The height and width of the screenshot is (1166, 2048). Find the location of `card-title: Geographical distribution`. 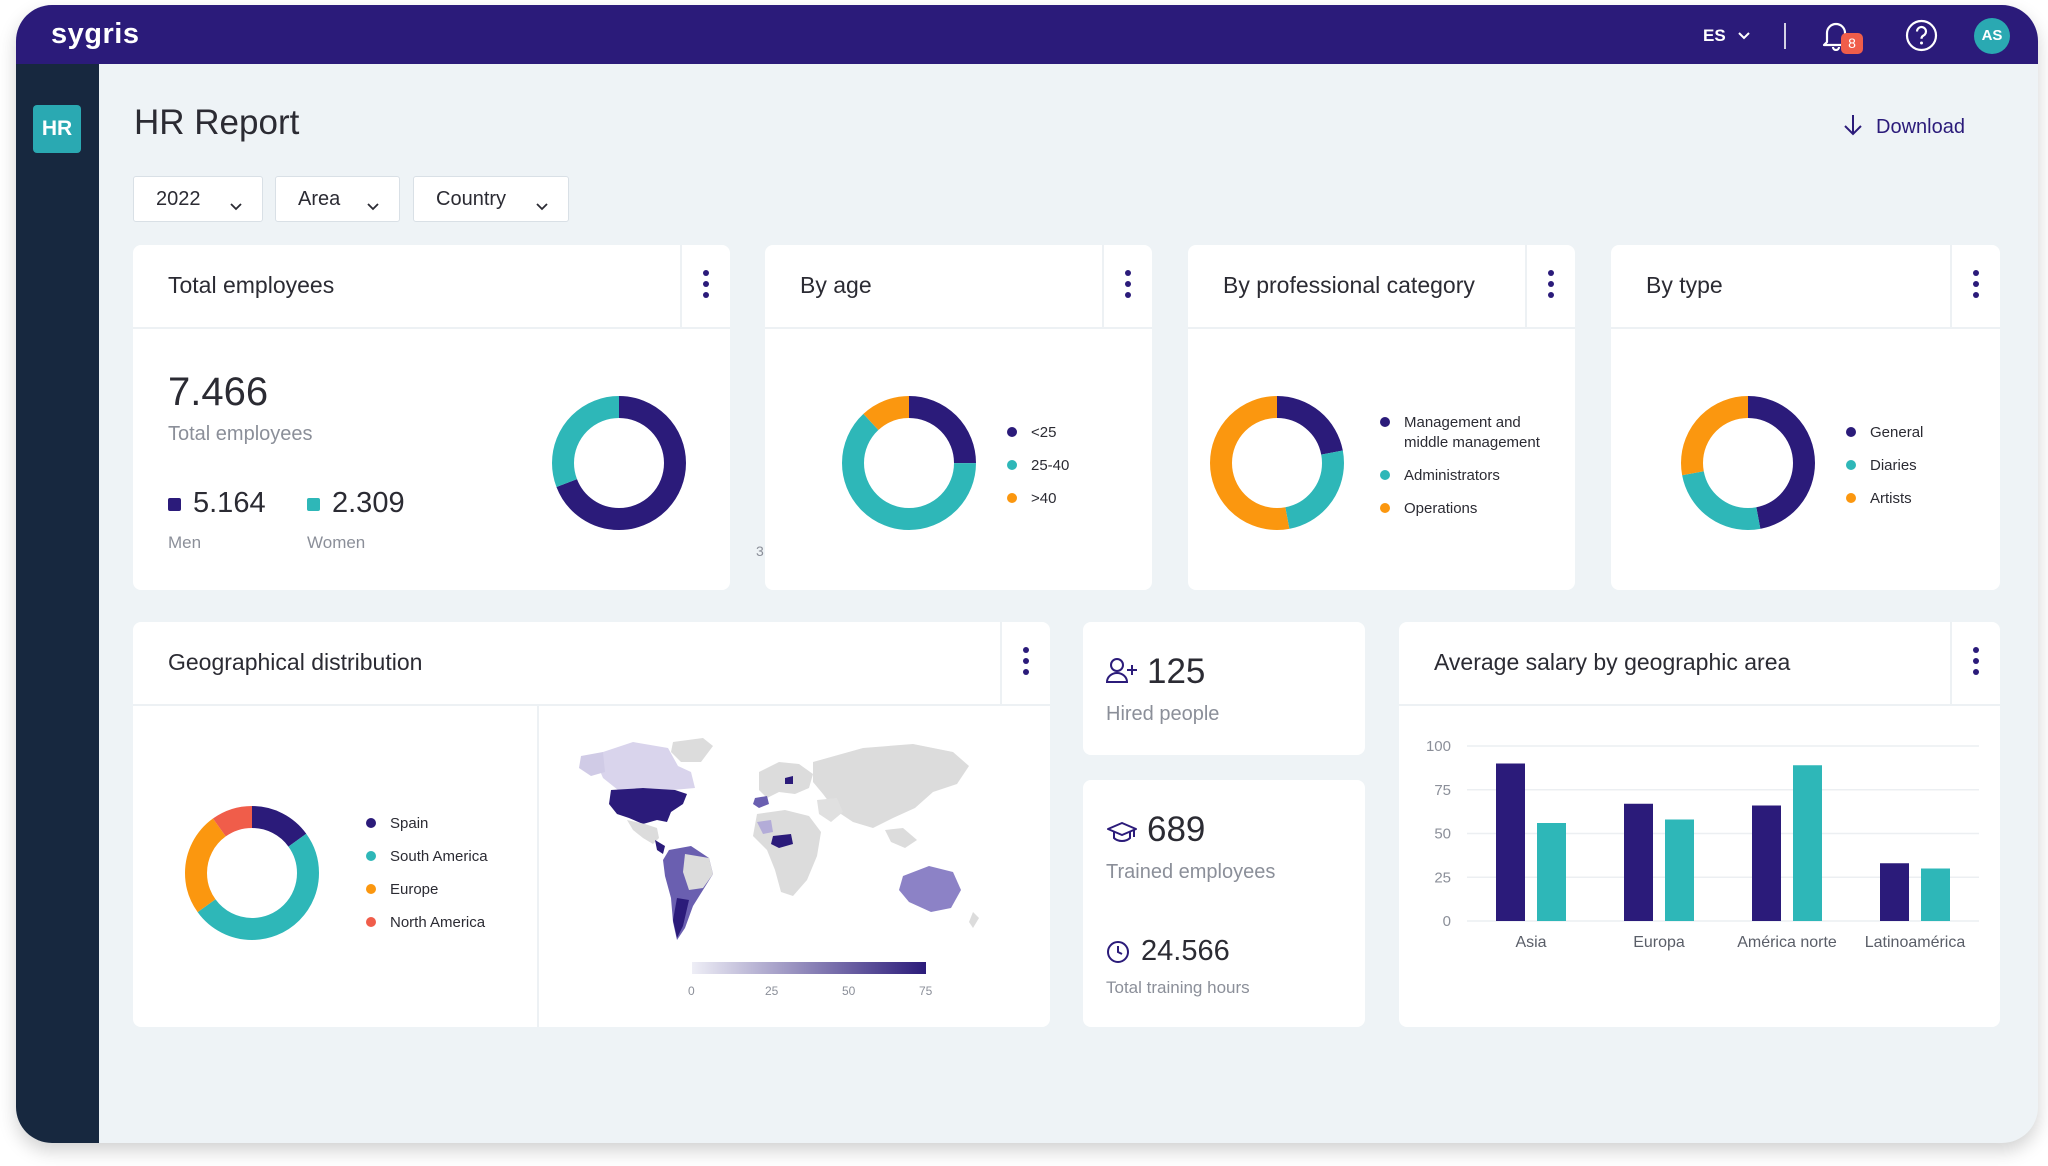

card-title: Geographical distribution is located at coordinates (295, 662).